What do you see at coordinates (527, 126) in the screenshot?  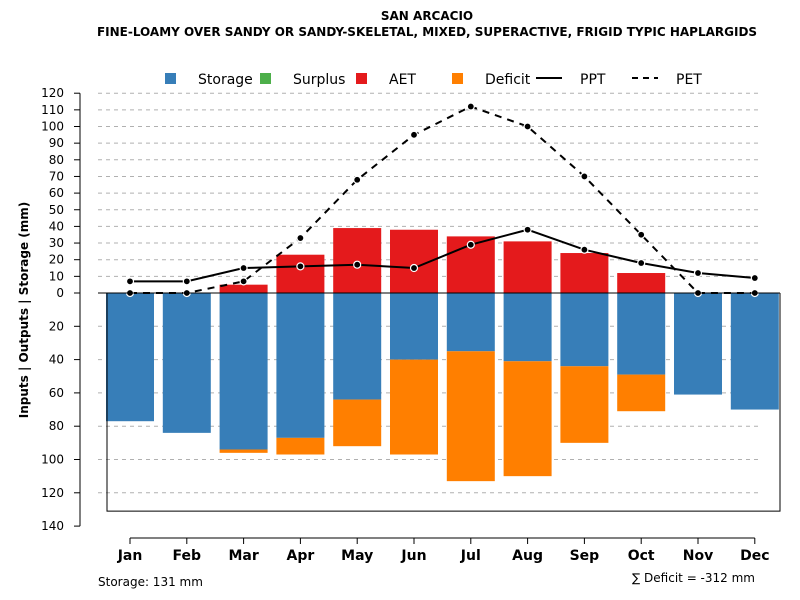 I see `point-pet-aug` at bounding box center [527, 126].